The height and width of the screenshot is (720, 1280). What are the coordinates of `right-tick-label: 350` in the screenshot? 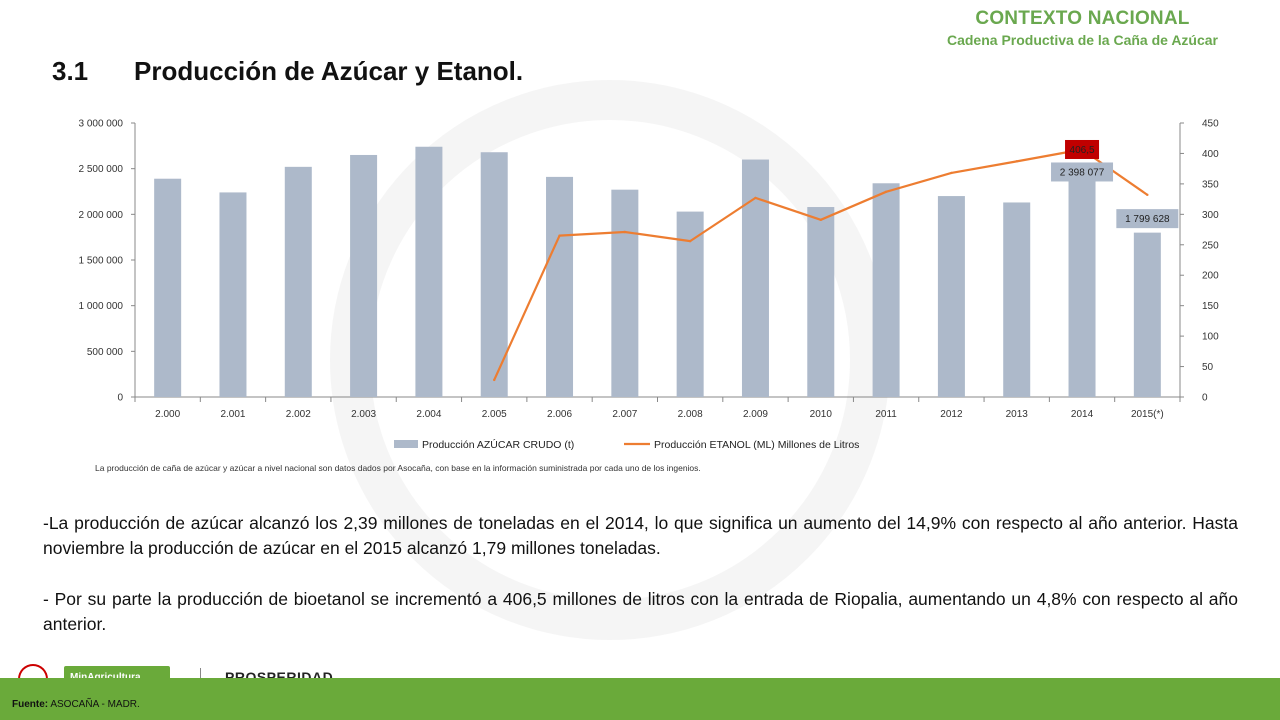 It's located at (1210, 184).